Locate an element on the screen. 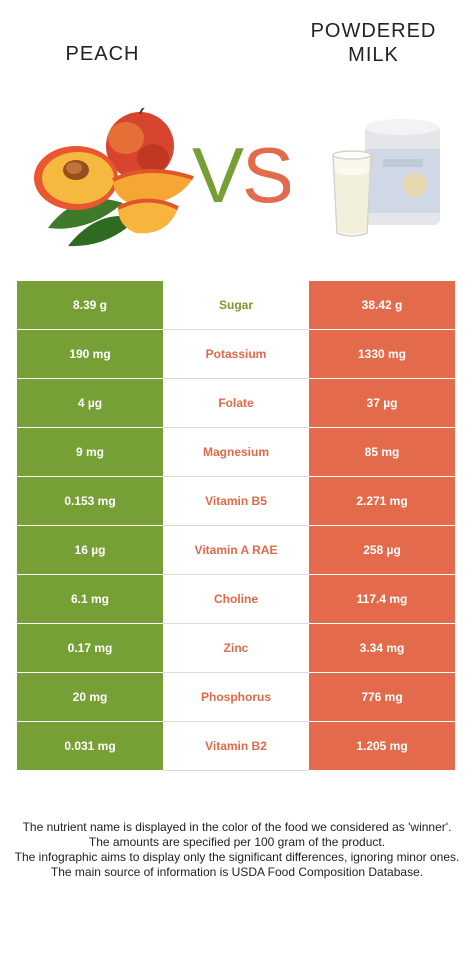  nutrient-name-cell: Sugar is located at coordinates (236, 305).